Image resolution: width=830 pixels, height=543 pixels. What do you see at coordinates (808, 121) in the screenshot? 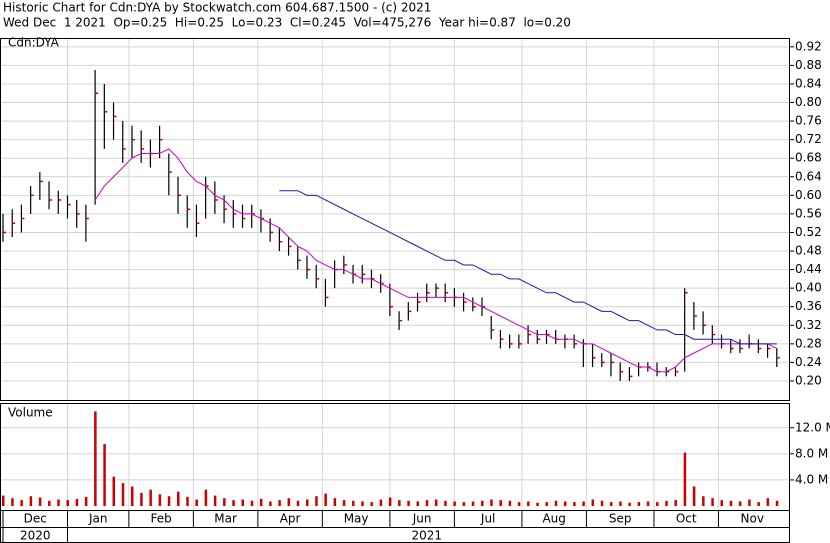
I see `y-tick-label: 0.76` at bounding box center [808, 121].